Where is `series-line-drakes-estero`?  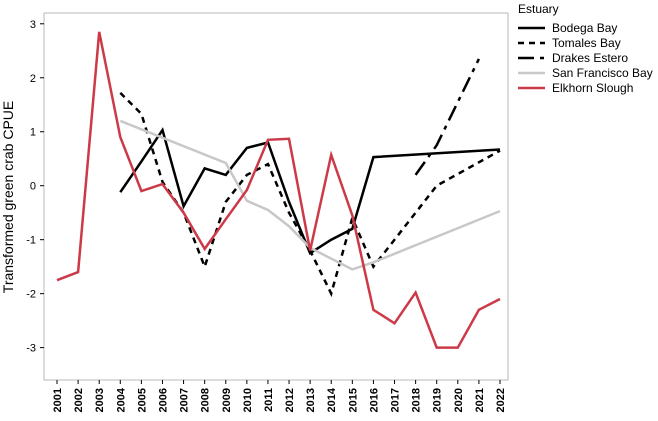
series-line-drakes-estero is located at coordinates (447, 117).